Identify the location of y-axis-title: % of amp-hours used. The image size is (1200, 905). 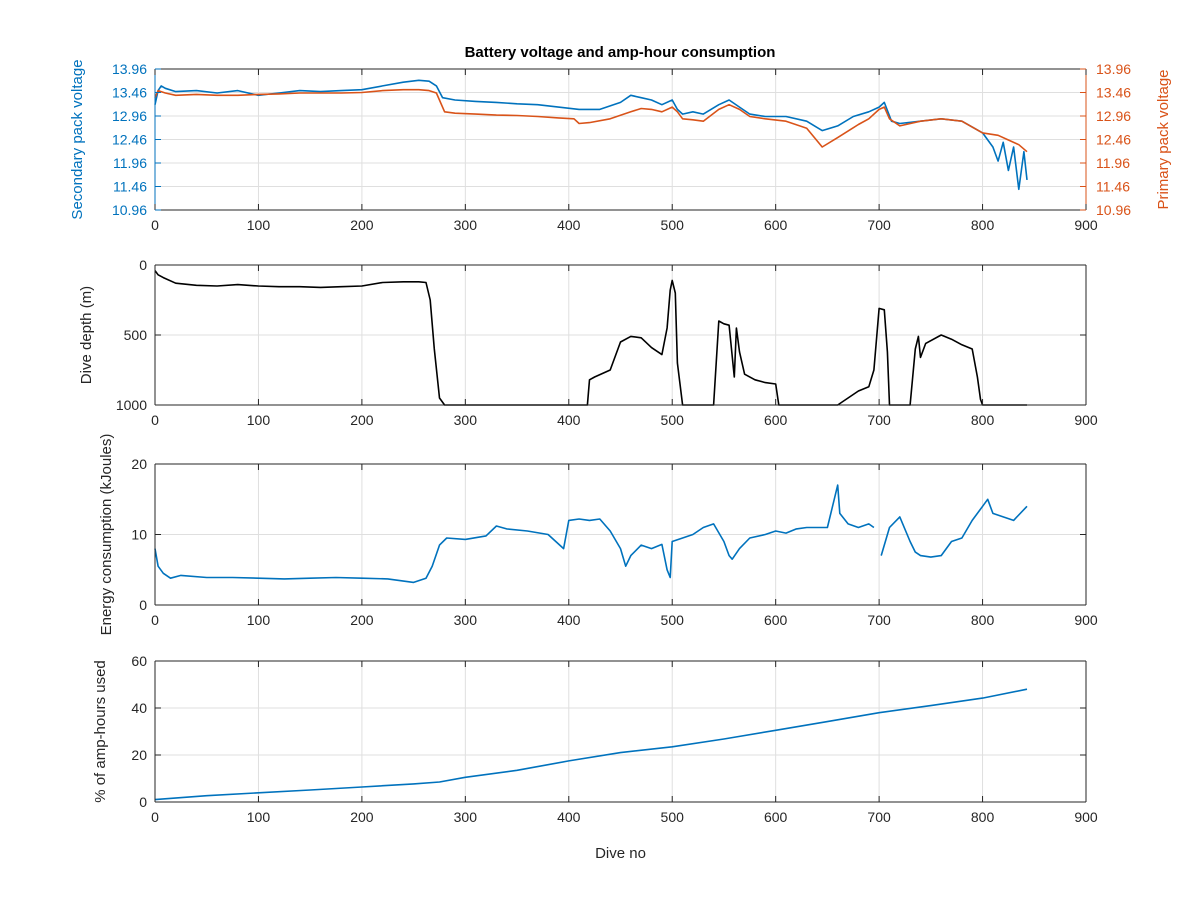
(100, 731).